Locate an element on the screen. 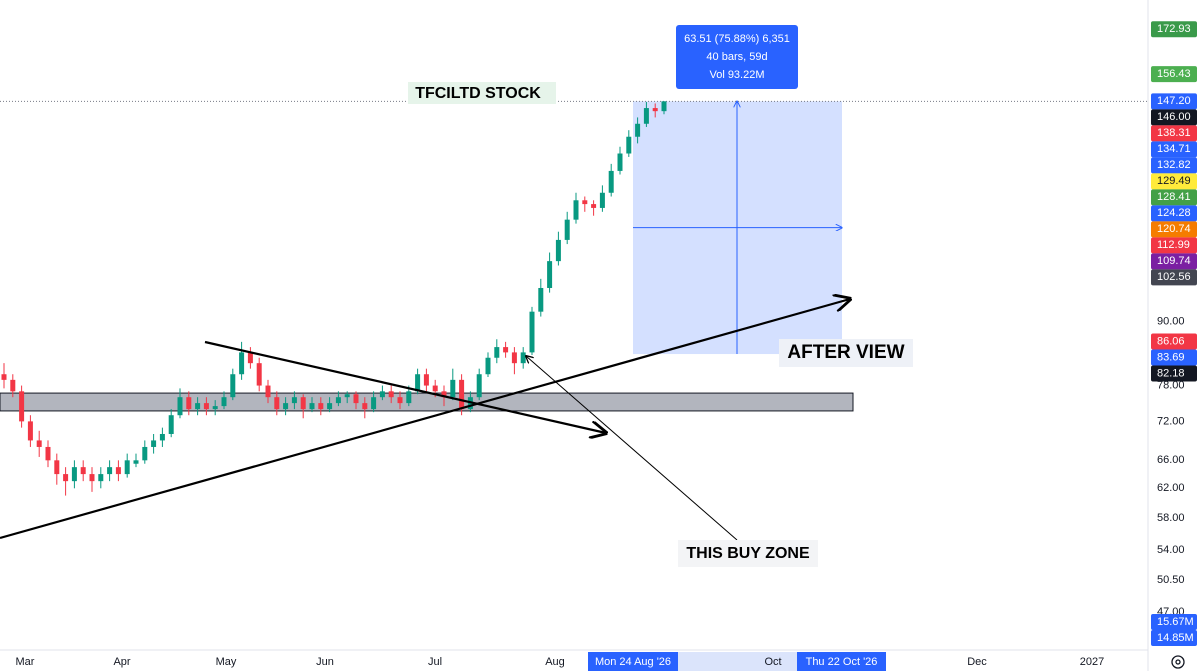 Image resolution: width=1200 pixels, height=671 pixels. volume-badge-label: 15.67M is located at coordinates (1175, 622).